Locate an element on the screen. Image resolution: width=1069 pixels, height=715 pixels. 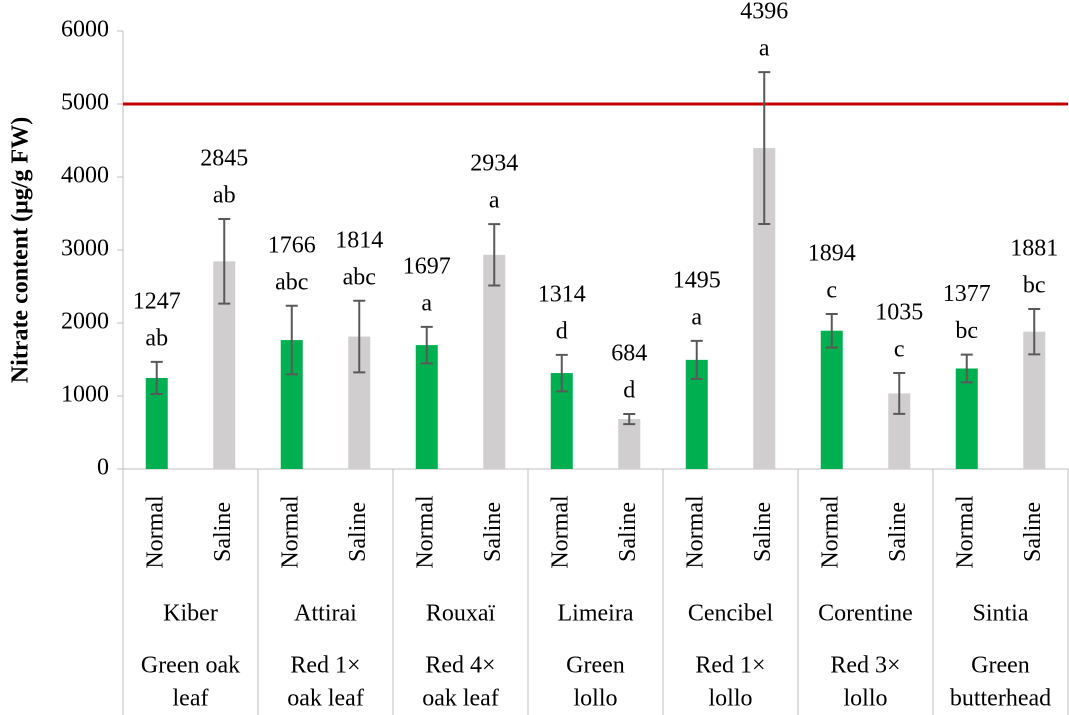
value-label: 1881 is located at coordinates (1034, 249).